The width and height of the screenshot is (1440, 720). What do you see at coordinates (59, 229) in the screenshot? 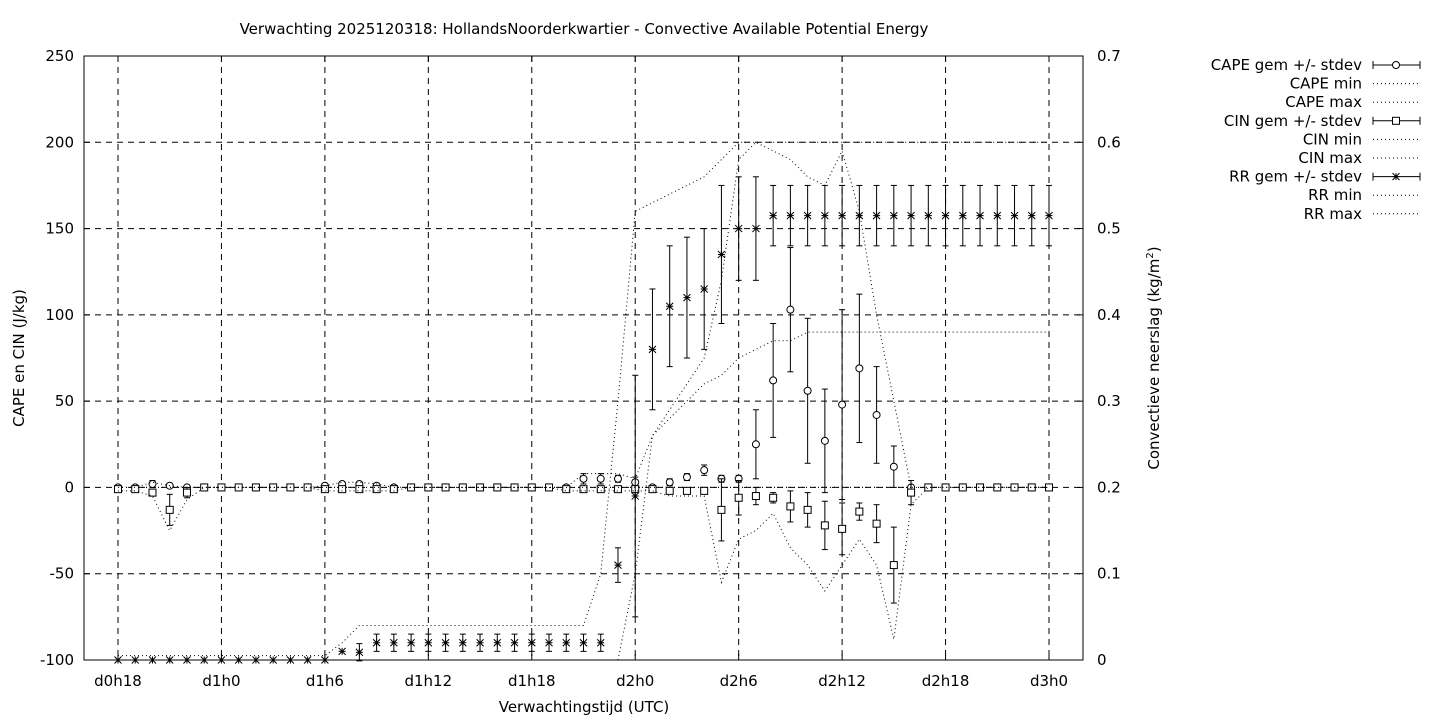
I see `y-tick-label: 150` at bounding box center [59, 229].